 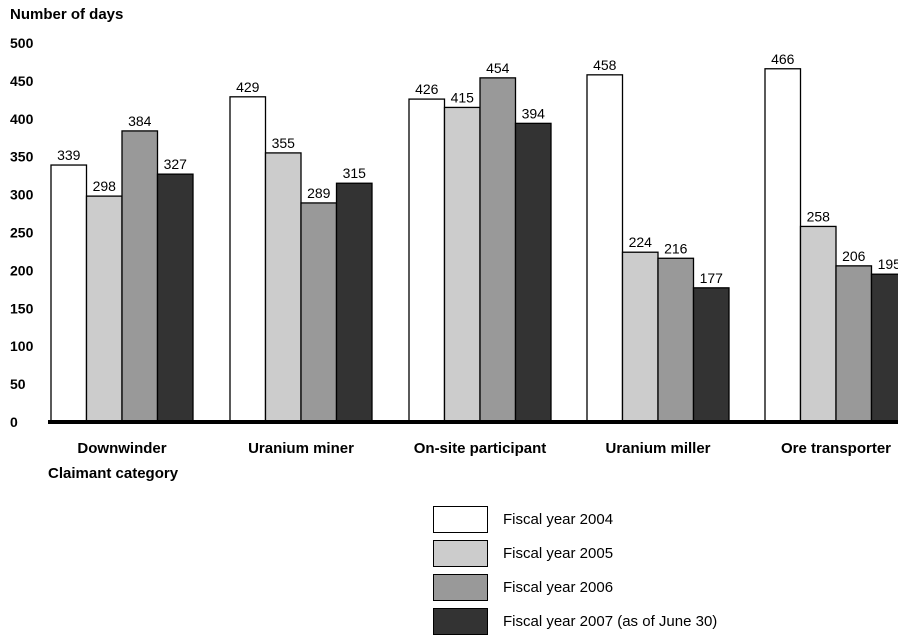 What do you see at coordinates (836, 448) in the screenshot?
I see `x-tick-label: Ore transporter` at bounding box center [836, 448].